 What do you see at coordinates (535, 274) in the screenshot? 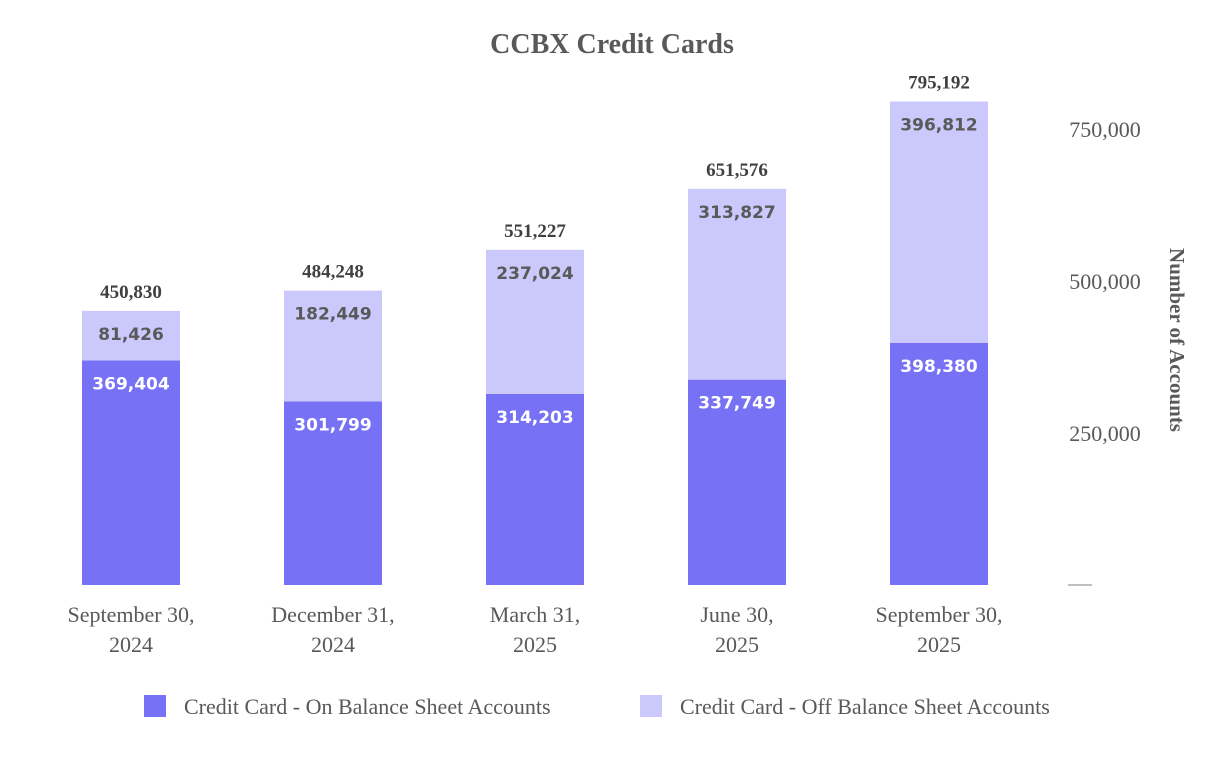
I see `data-label: 237,024` at bounding box center [535, 274].